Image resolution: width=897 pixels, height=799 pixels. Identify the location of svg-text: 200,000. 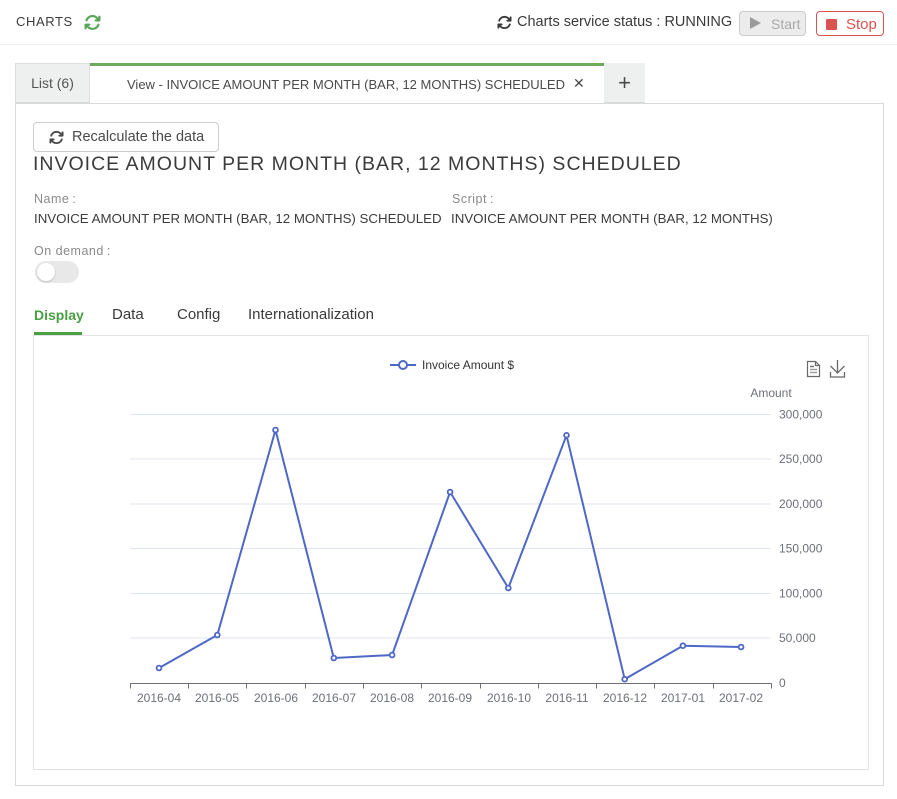
(801, 504).